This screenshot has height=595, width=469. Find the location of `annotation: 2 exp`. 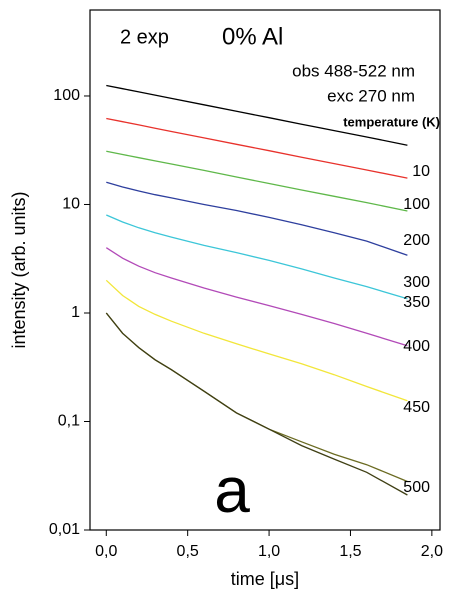

annotation: 2 exp is located at coordinates (144, 37).